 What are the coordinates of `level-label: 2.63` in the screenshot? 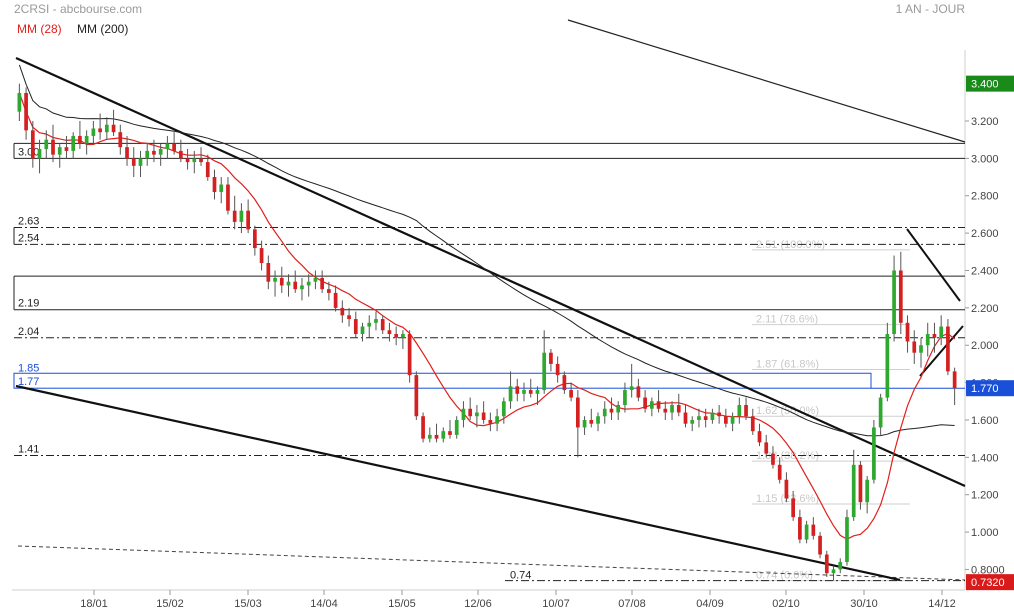 It's located at (28, 222).